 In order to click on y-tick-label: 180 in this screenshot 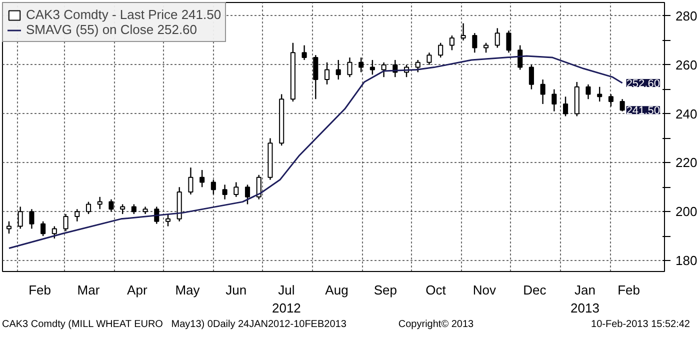, I will do `click(687, 260)`.